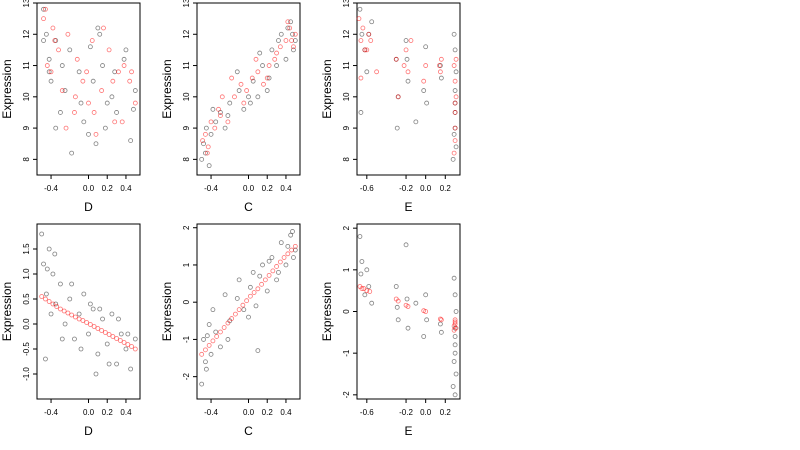 The width and height of the screenshot is (800, 450). What do you see at coordinates (186, 227) in the screenshot?
I see `y-tick-label: 2` at bounding box center [186, 227].